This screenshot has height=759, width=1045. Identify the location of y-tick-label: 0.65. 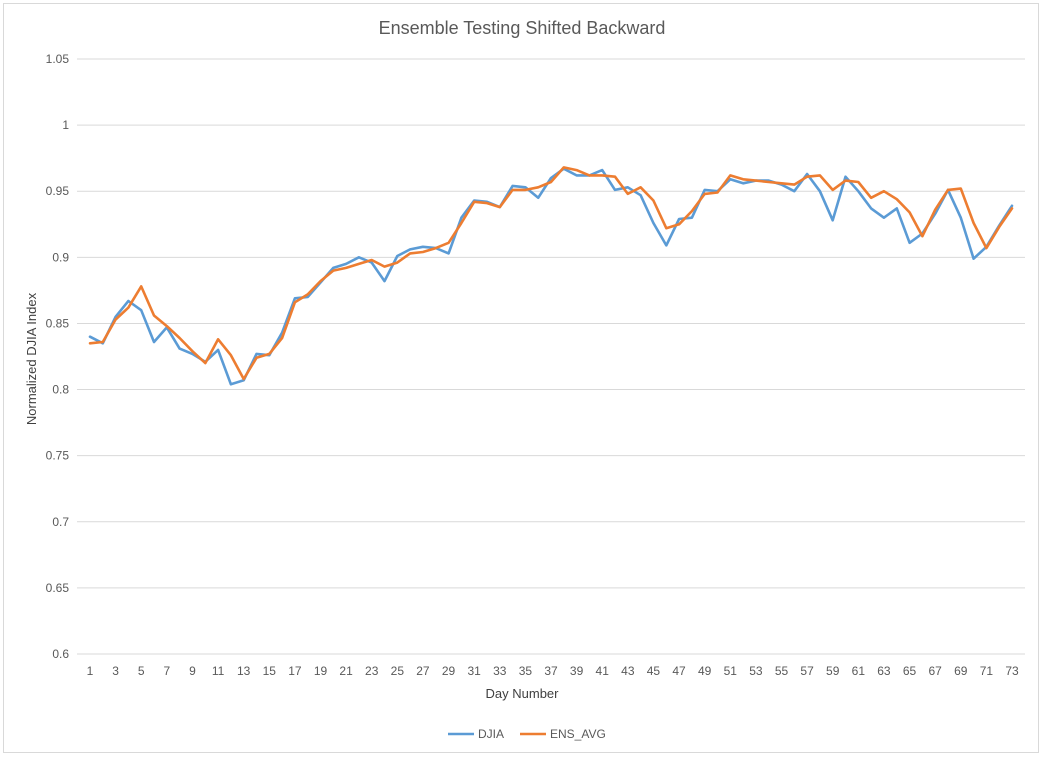
(58, 588).